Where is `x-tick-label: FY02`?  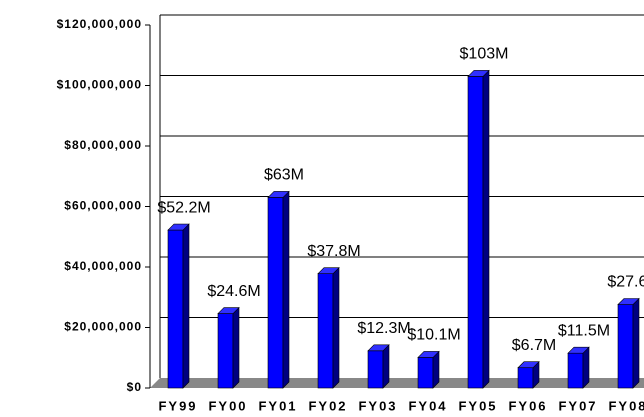
x-tick-label: FY02 is located at coordinates (327, 405).